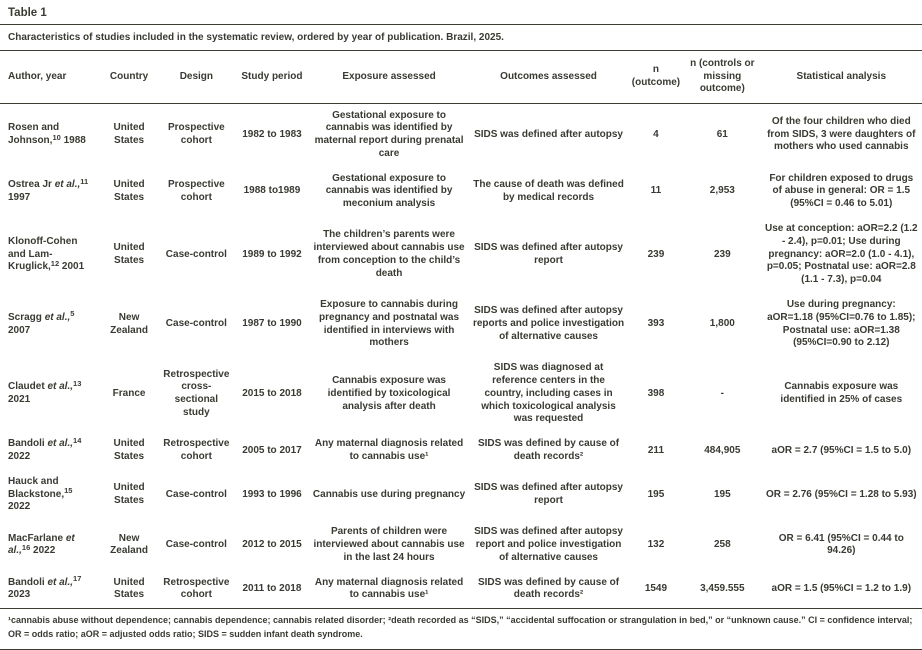 The image size is (922, 650). Describe the element at coordinates (129, 393) in the screenshot. I see `cell-country: France` at that location.